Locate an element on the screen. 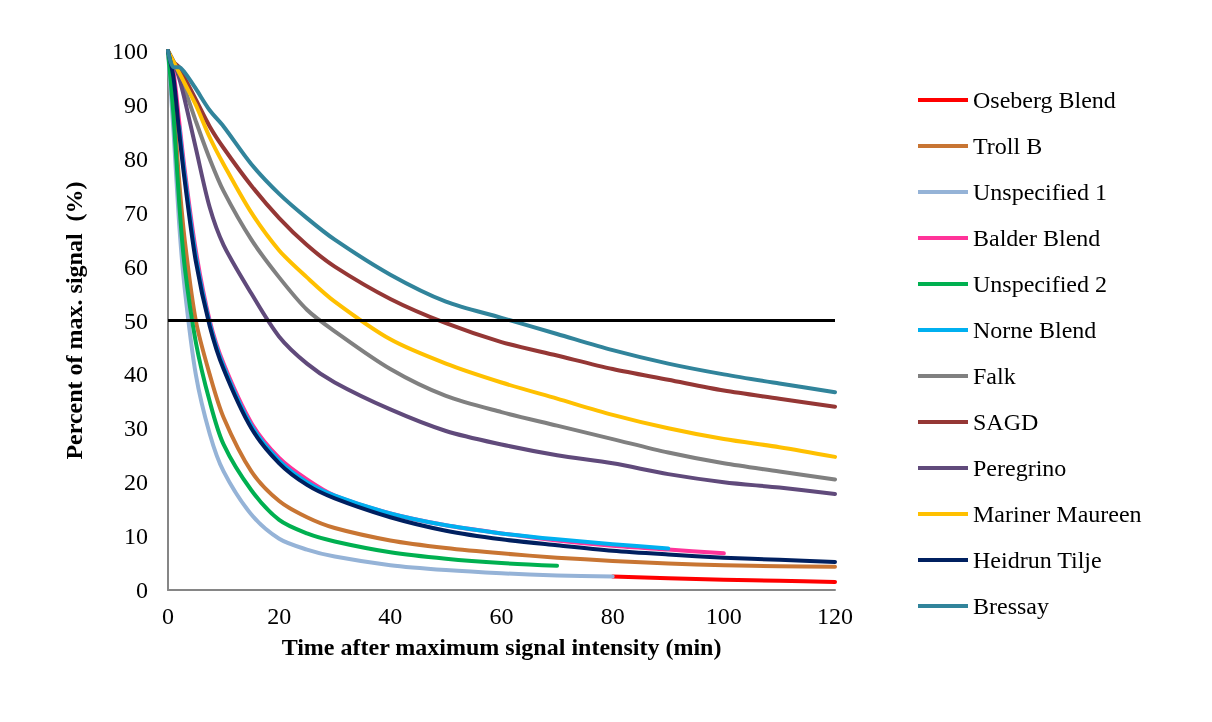 The image size is (1212, 722). y-axis-title: Percent of max. signal (%) is located at coordinates (74, 320).